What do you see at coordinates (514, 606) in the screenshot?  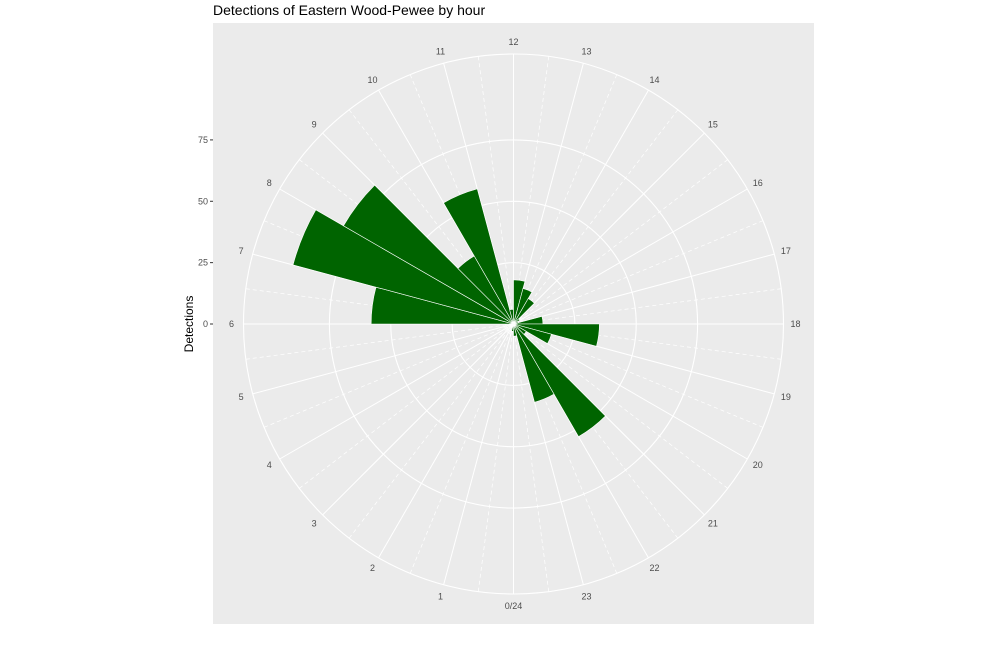 I see `hour-label: 0/24` at bounding box center [514, 606].